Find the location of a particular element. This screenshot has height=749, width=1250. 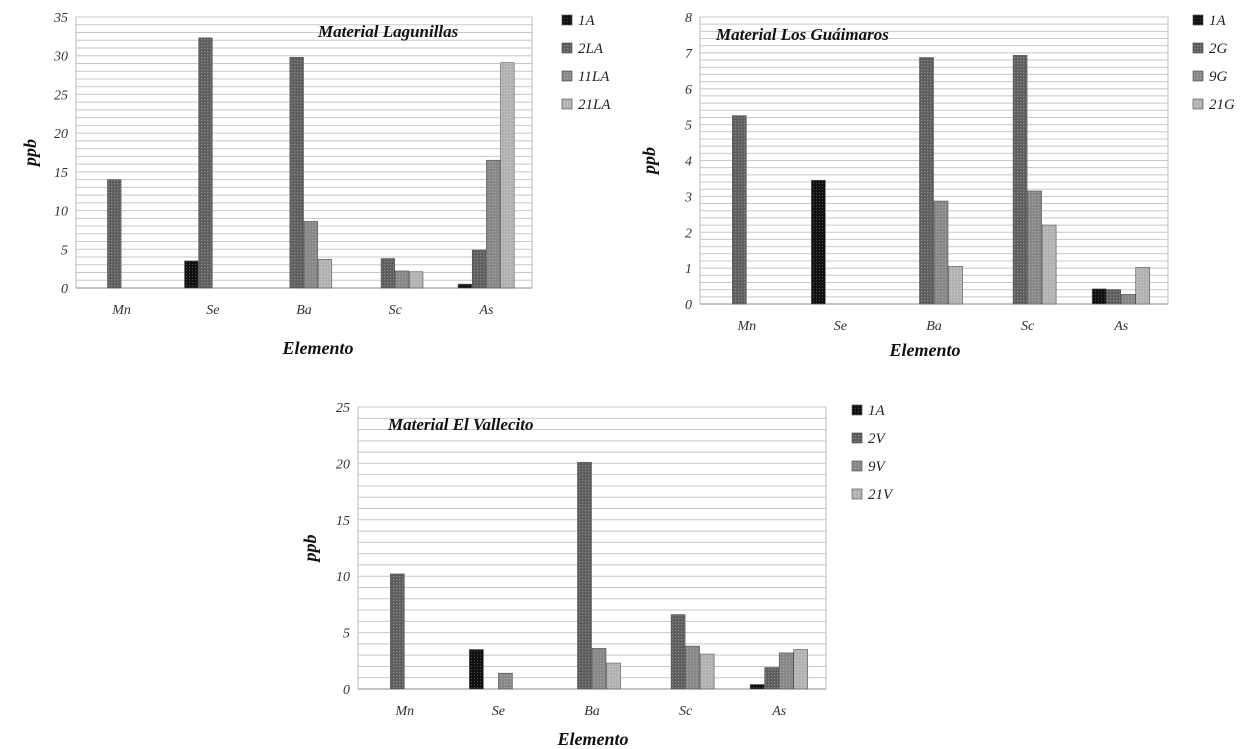

bar-11LA-Sc is located at coordinates (402, 279).